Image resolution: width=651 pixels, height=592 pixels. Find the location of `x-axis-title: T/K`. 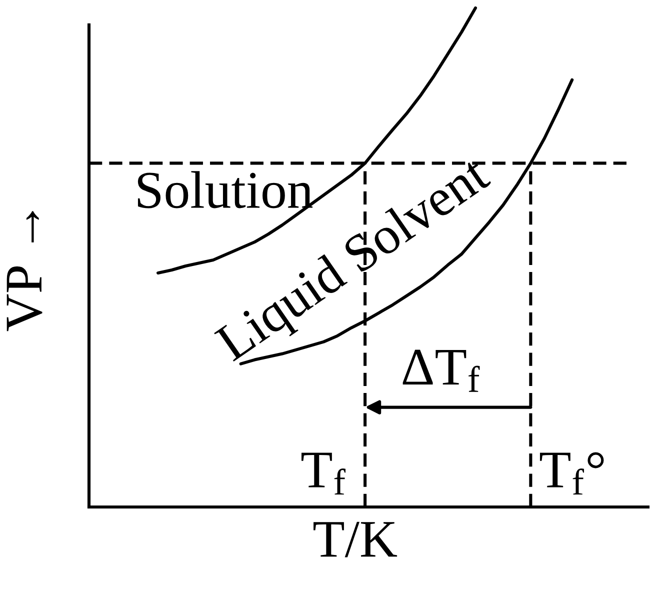

x-axis-title: T/K is located at coordinates (356, 540).